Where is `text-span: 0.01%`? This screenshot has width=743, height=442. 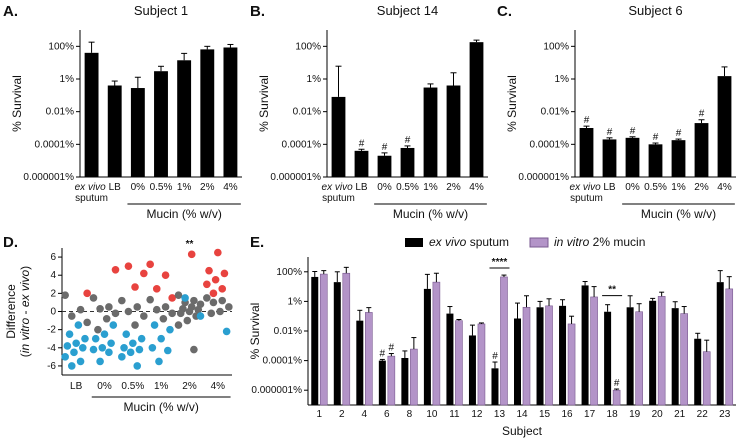
text-span: 0.01% is located at coordinates (307, 111).